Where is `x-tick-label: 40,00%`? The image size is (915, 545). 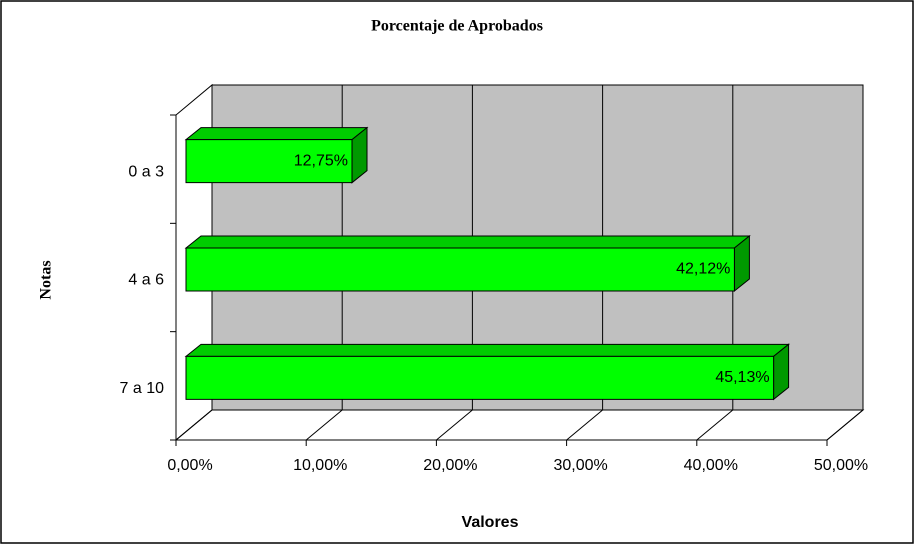 x-tick-label: 40,00% is located at coordinates (711, 465).